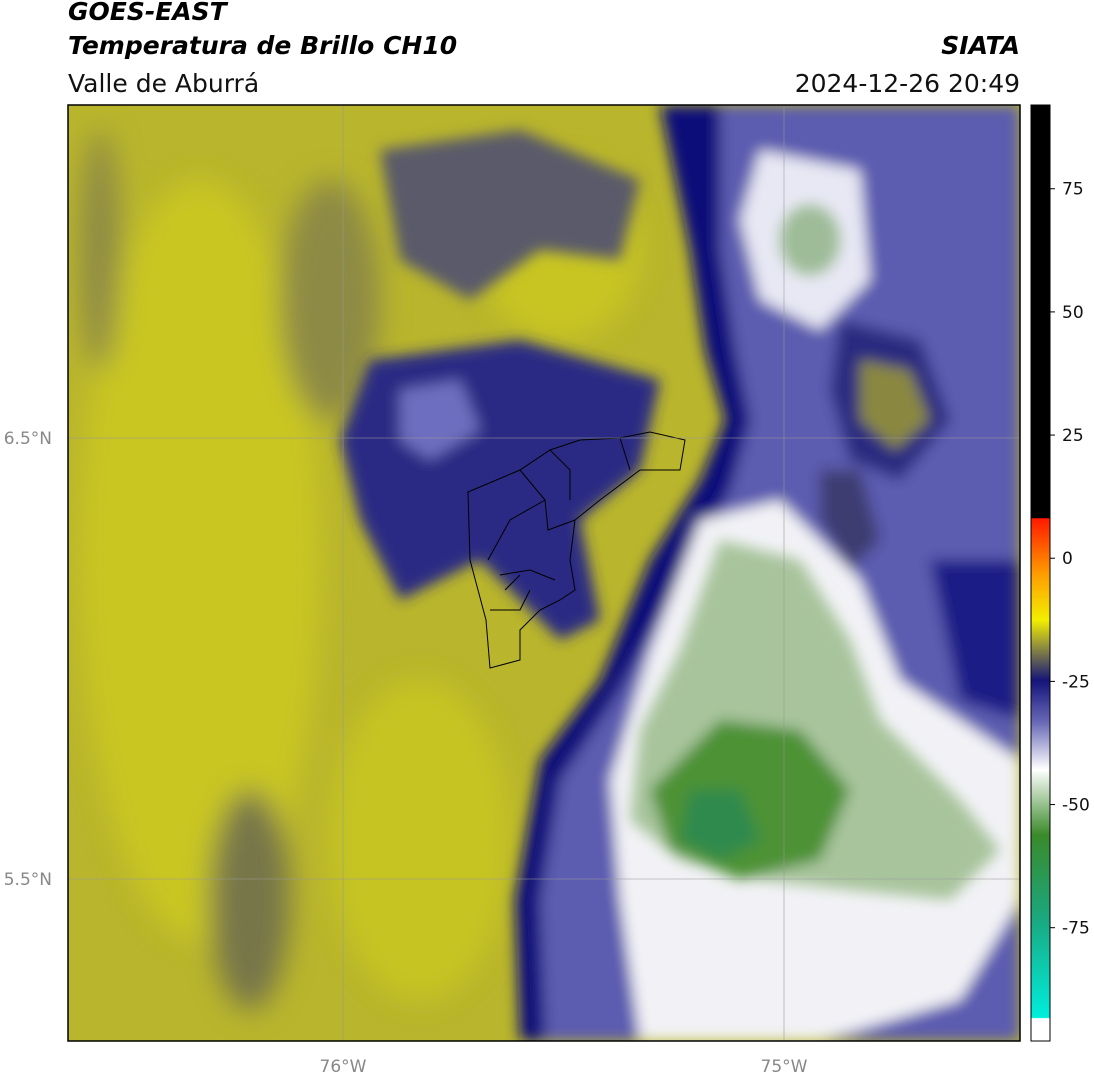 The image size is (1094, 1078). Describe the element at coordinates (784, 1067) in the screenshot. I see `lon-label: 75°W` at that location.